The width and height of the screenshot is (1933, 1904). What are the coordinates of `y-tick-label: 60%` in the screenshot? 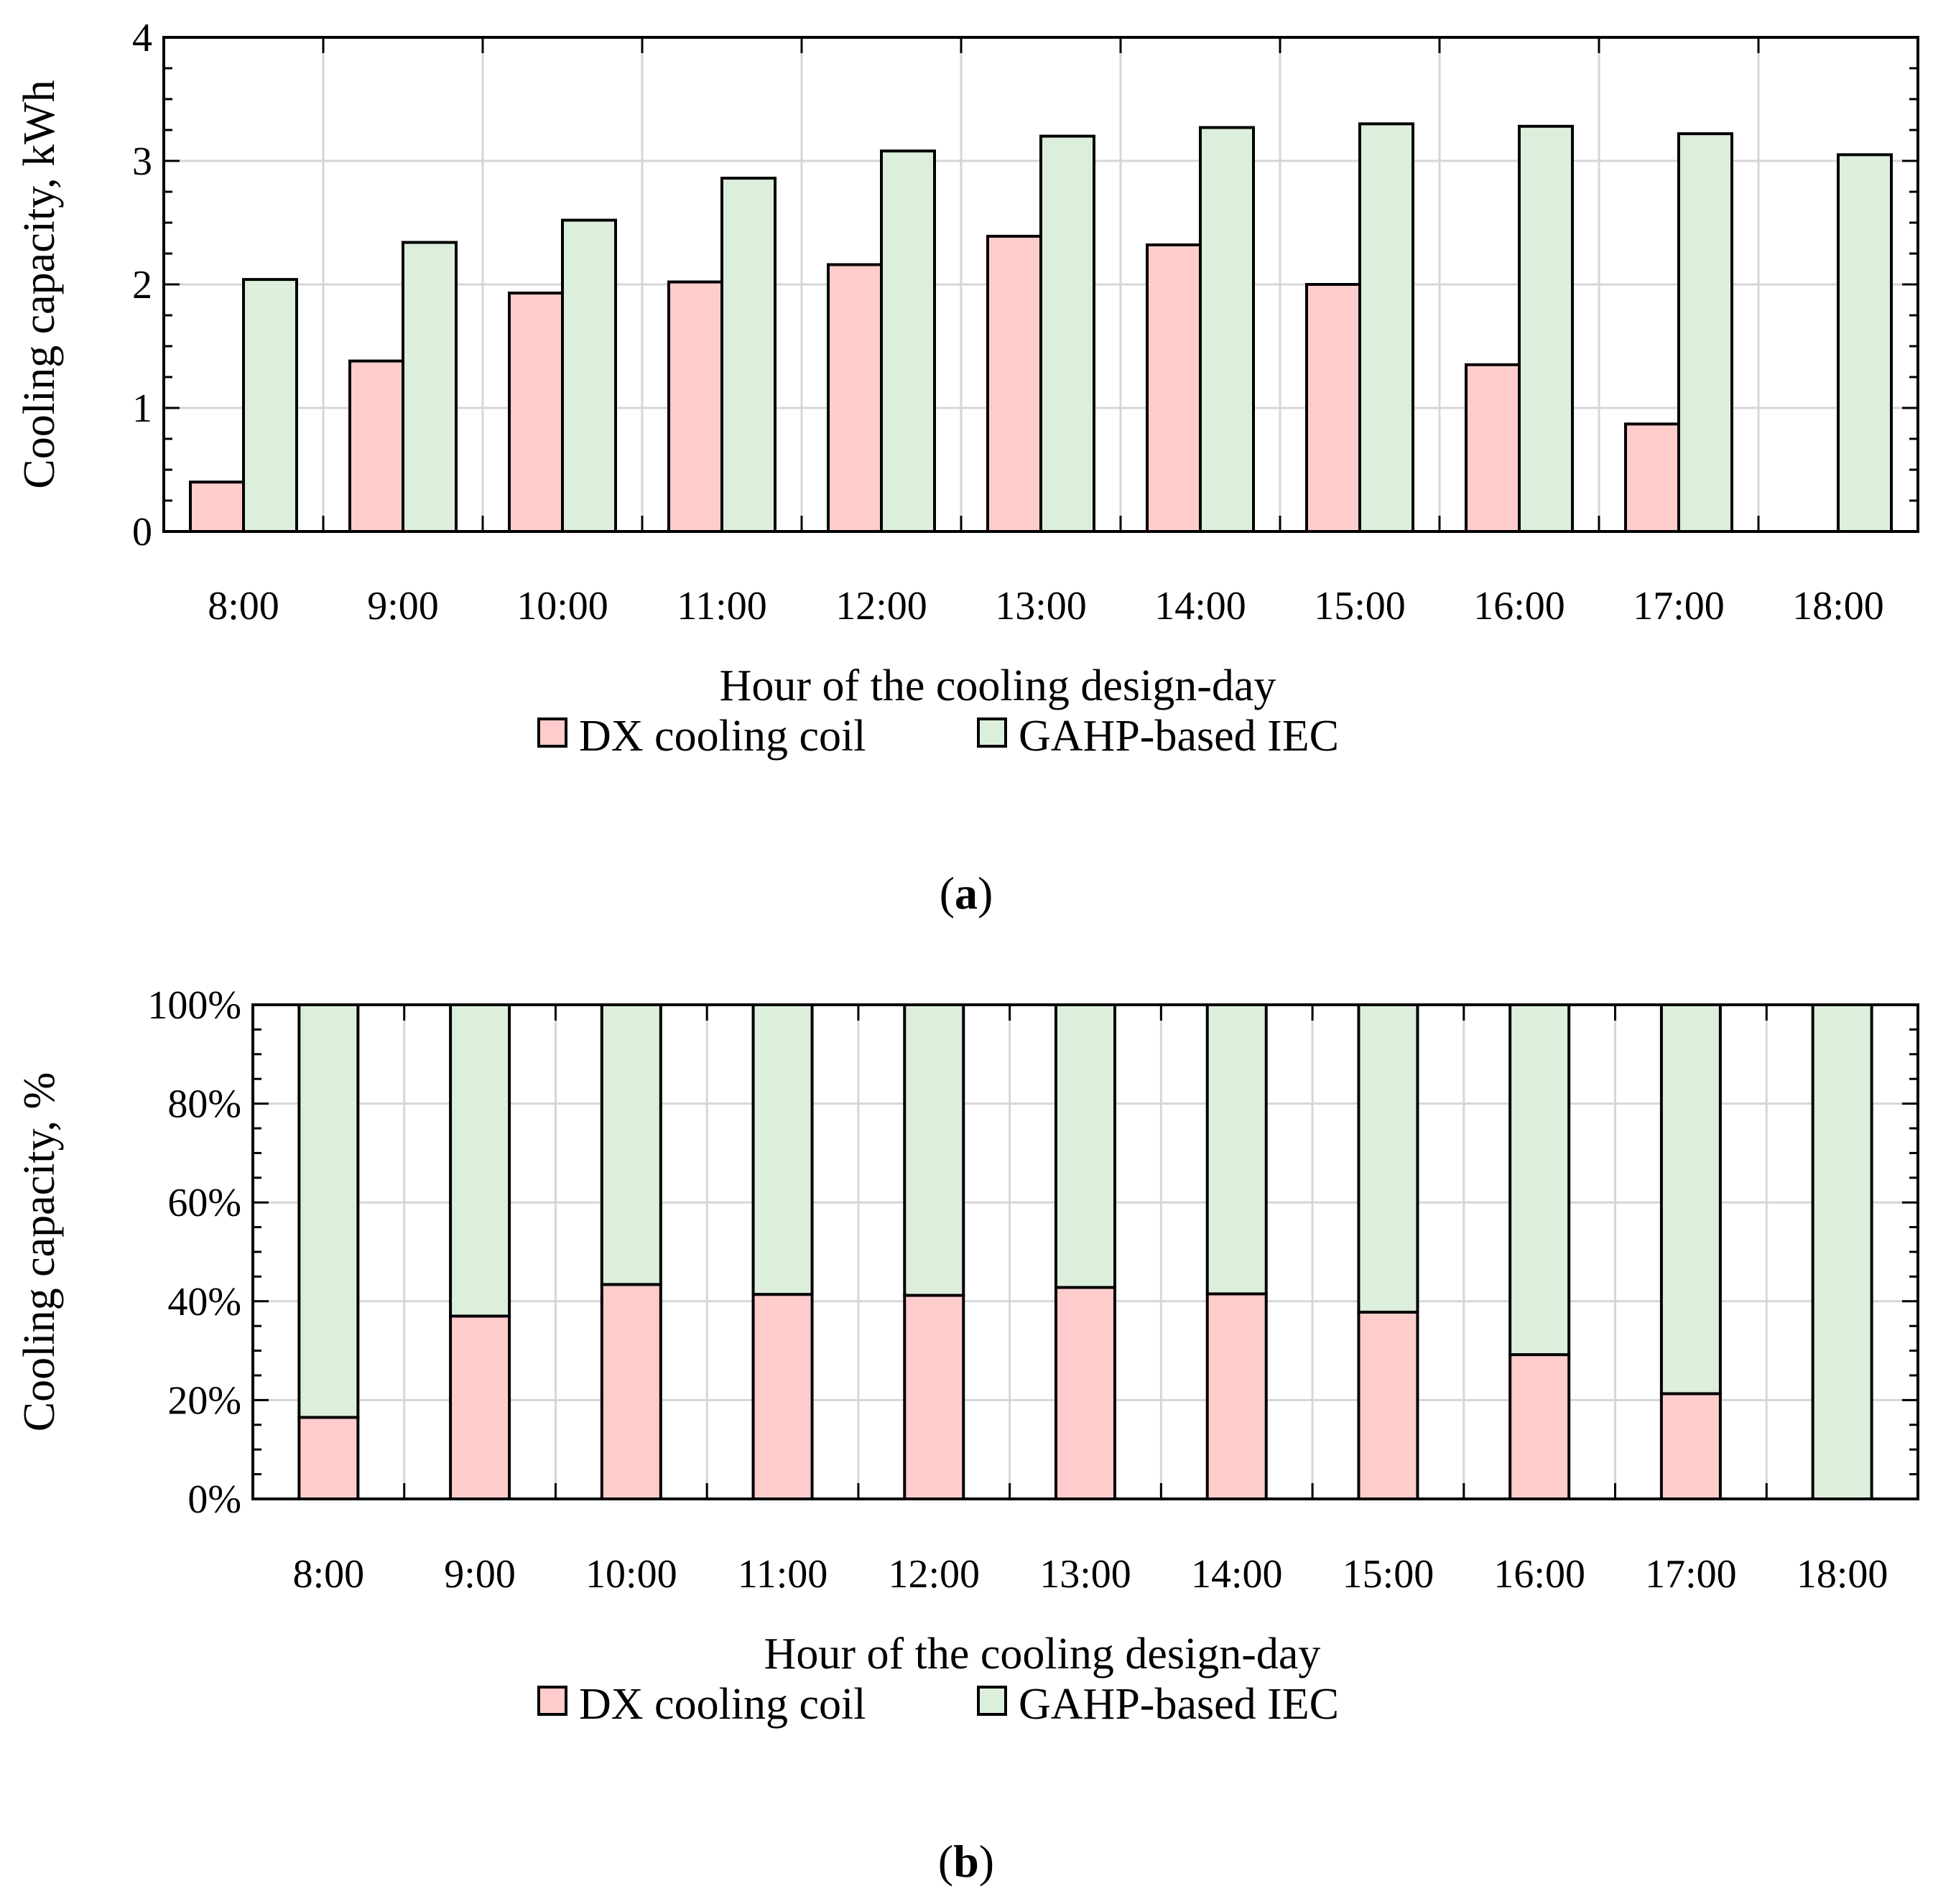 It's located at (204, 1203).